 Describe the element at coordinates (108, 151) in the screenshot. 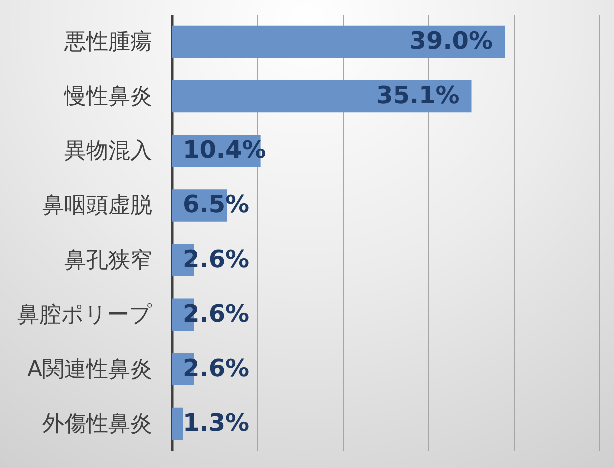

I see `y-tick-label: 異物混入` at that location.